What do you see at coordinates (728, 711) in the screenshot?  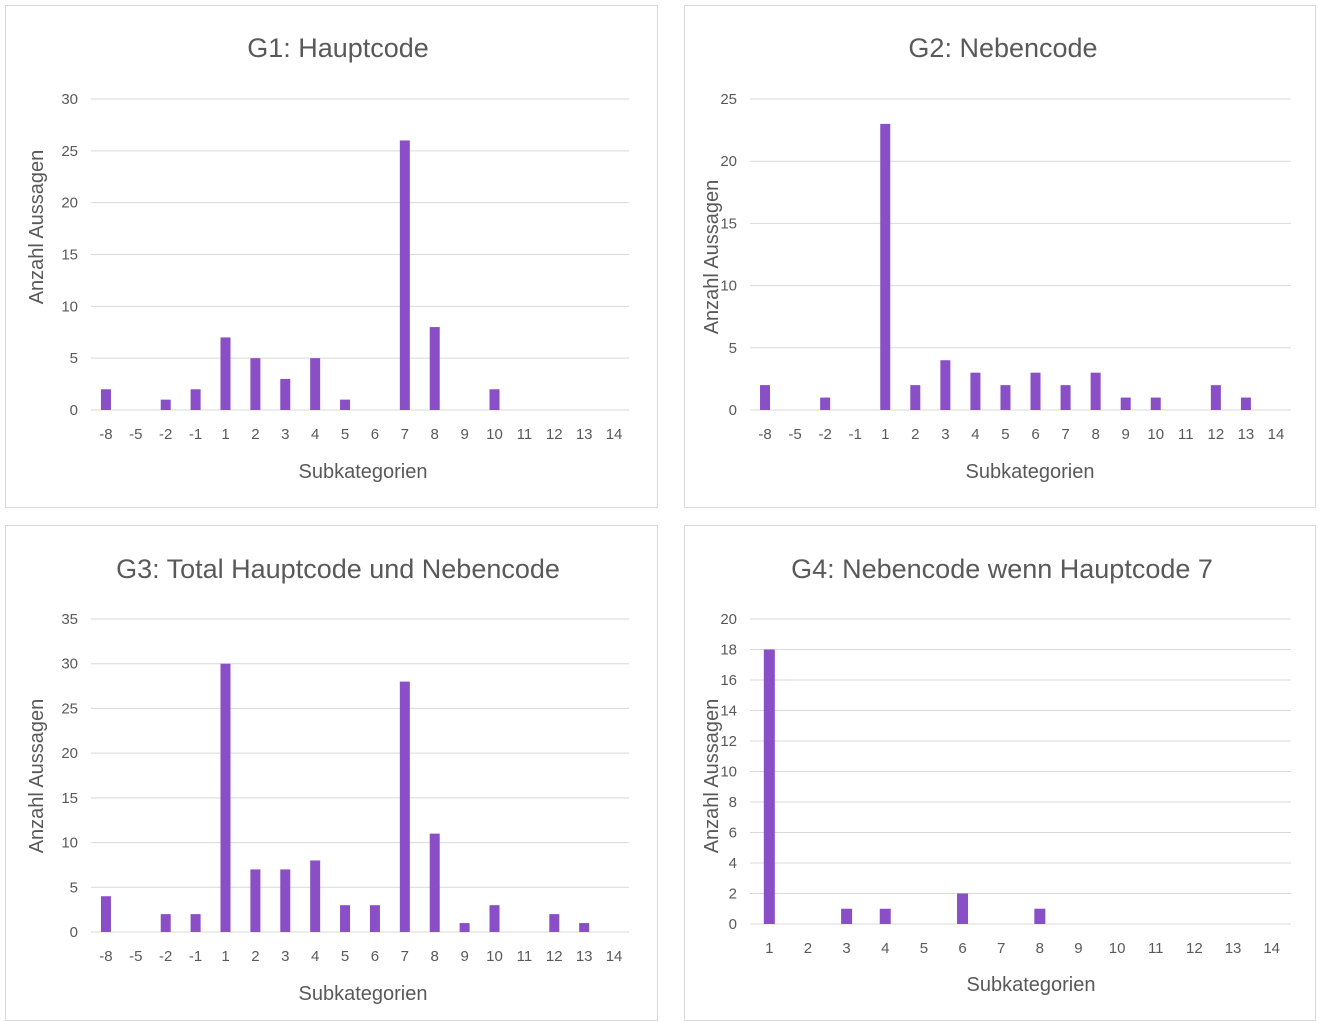 I see `y-tick-label: 14` at bounding box center [728, 711].